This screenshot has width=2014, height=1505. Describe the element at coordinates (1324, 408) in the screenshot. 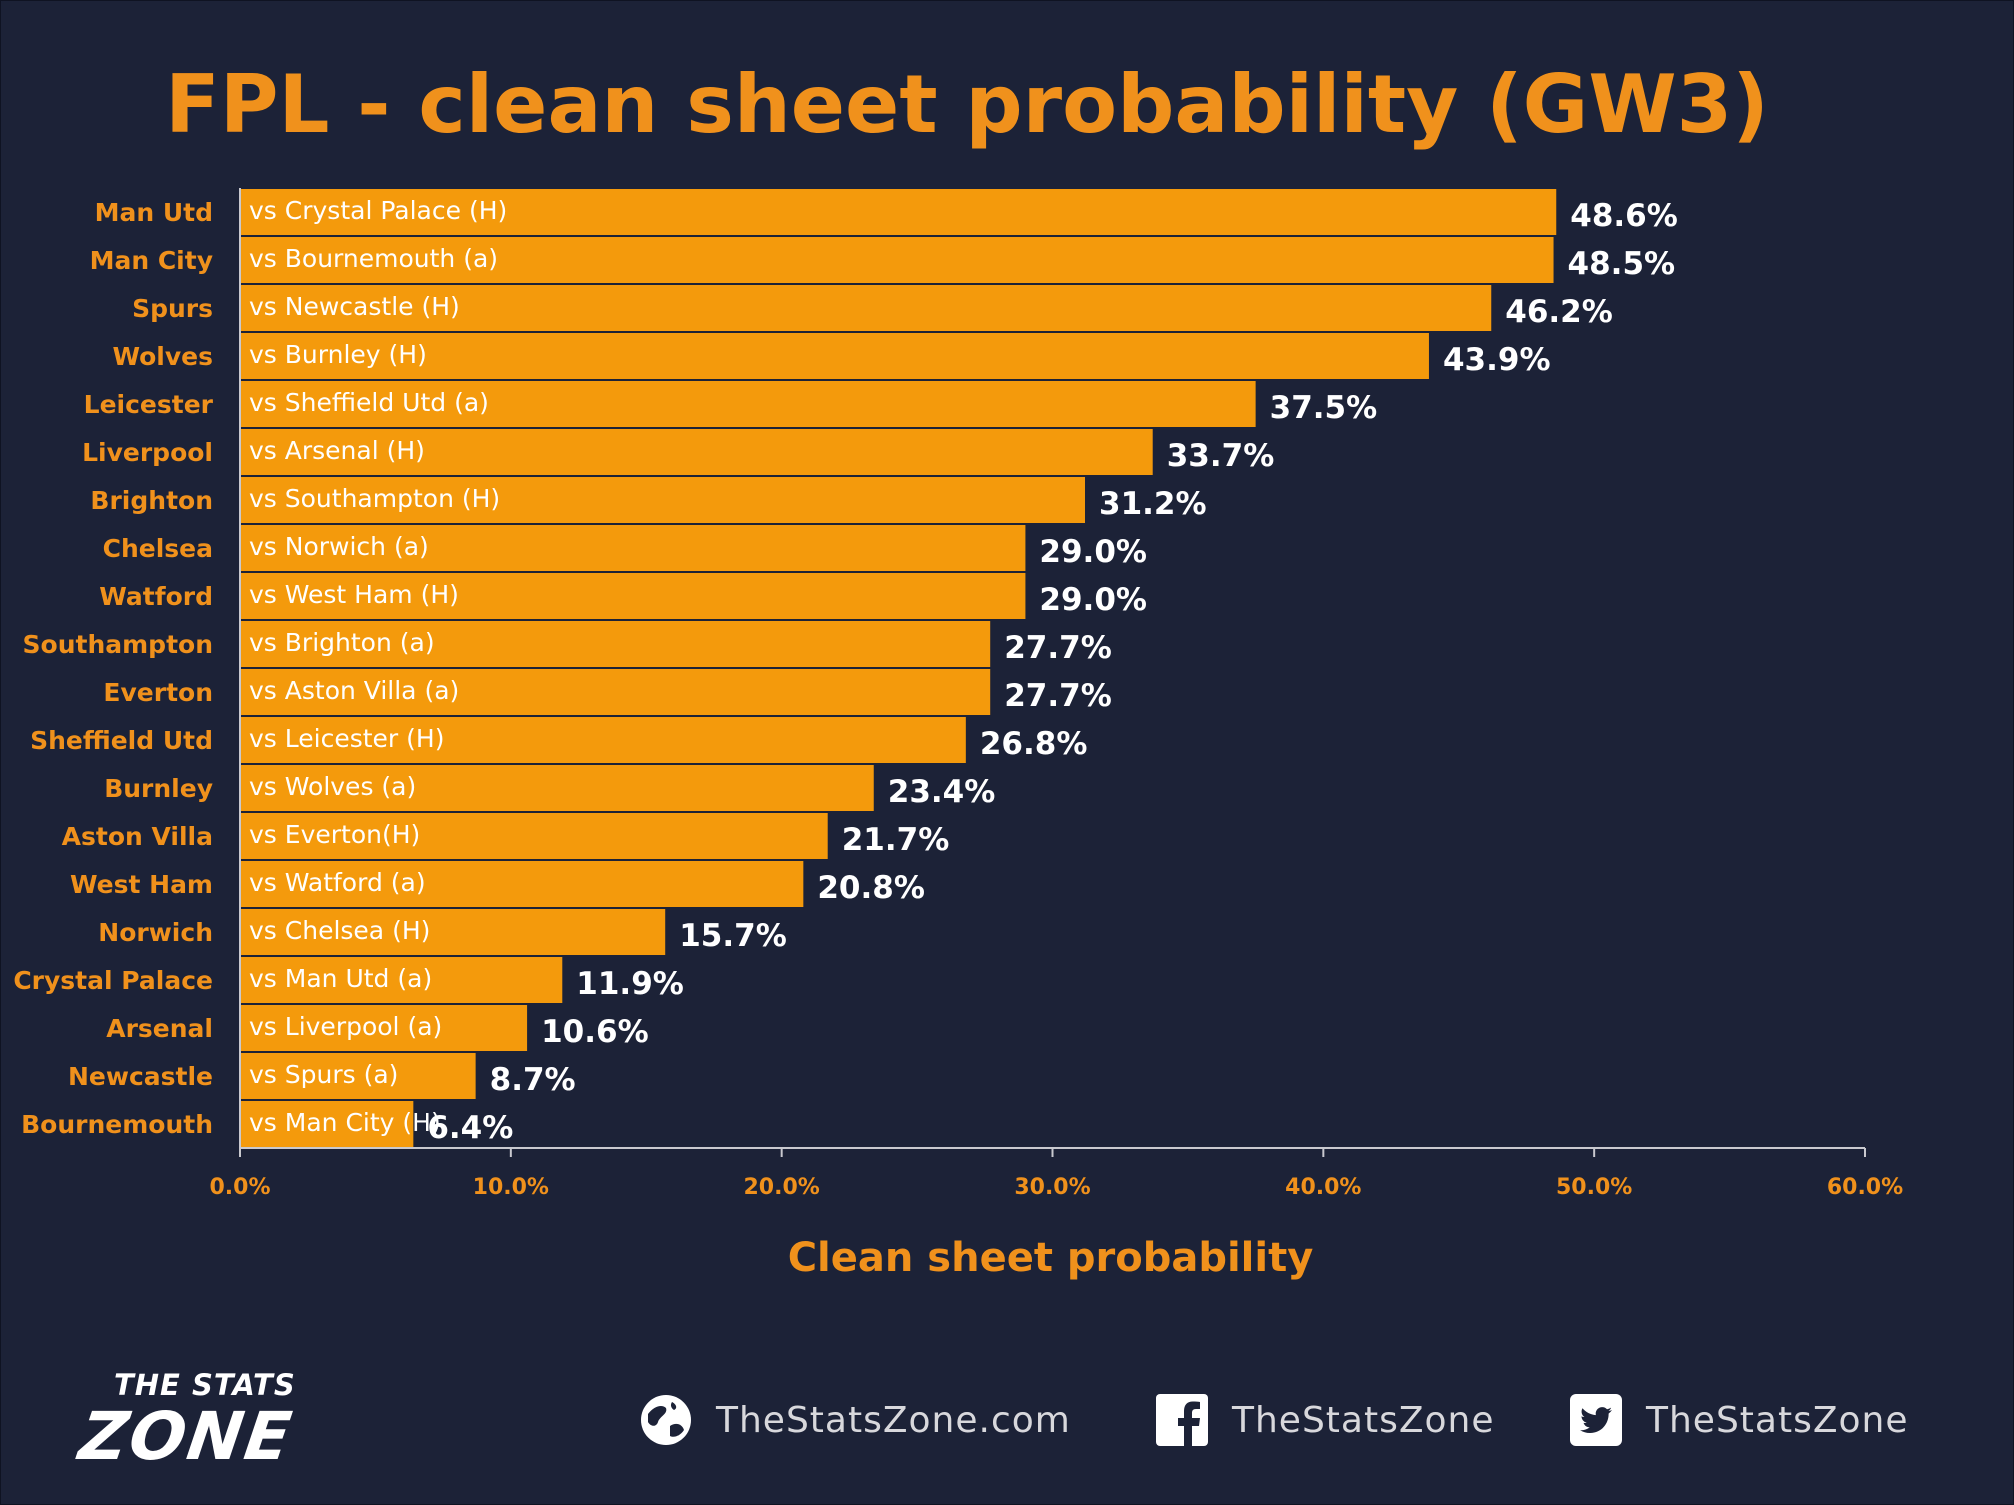

I see `value-label: 37.5%` at that location.